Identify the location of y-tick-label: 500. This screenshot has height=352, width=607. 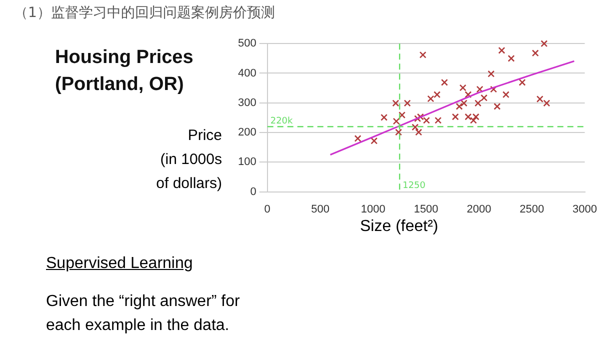
(247, 44).